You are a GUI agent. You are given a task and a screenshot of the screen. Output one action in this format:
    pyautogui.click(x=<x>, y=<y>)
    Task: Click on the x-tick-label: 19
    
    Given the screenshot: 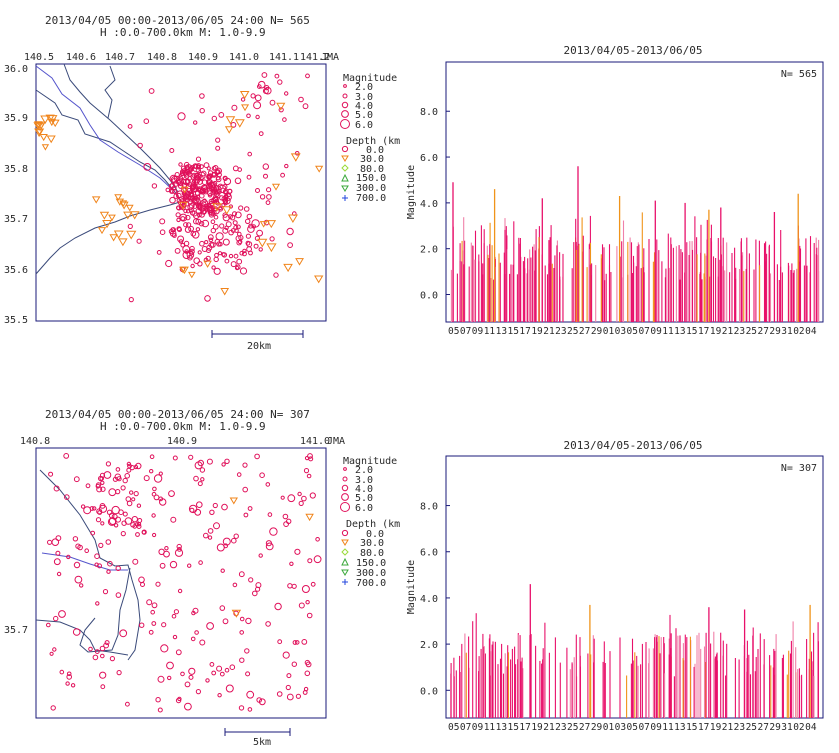 What is the action you would take?
    pyautogui.click(x=716, y=331)
    